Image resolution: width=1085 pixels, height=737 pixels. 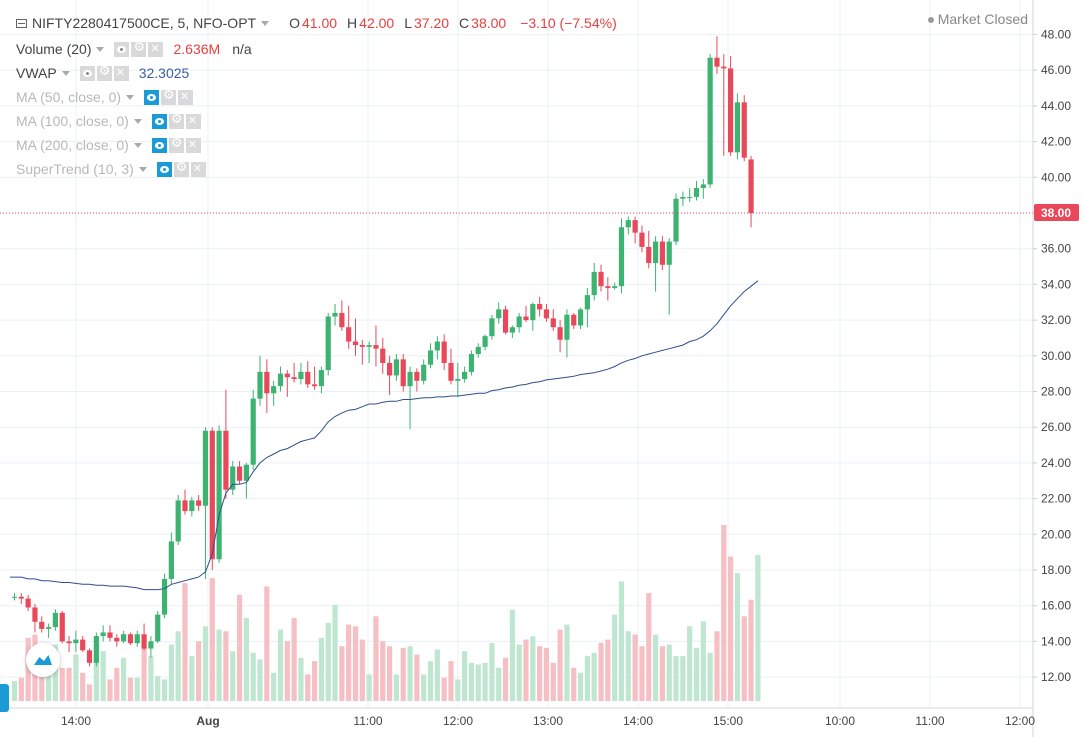 I want to click on price-tick-label: 24.00, so click(x=1056, y=463).